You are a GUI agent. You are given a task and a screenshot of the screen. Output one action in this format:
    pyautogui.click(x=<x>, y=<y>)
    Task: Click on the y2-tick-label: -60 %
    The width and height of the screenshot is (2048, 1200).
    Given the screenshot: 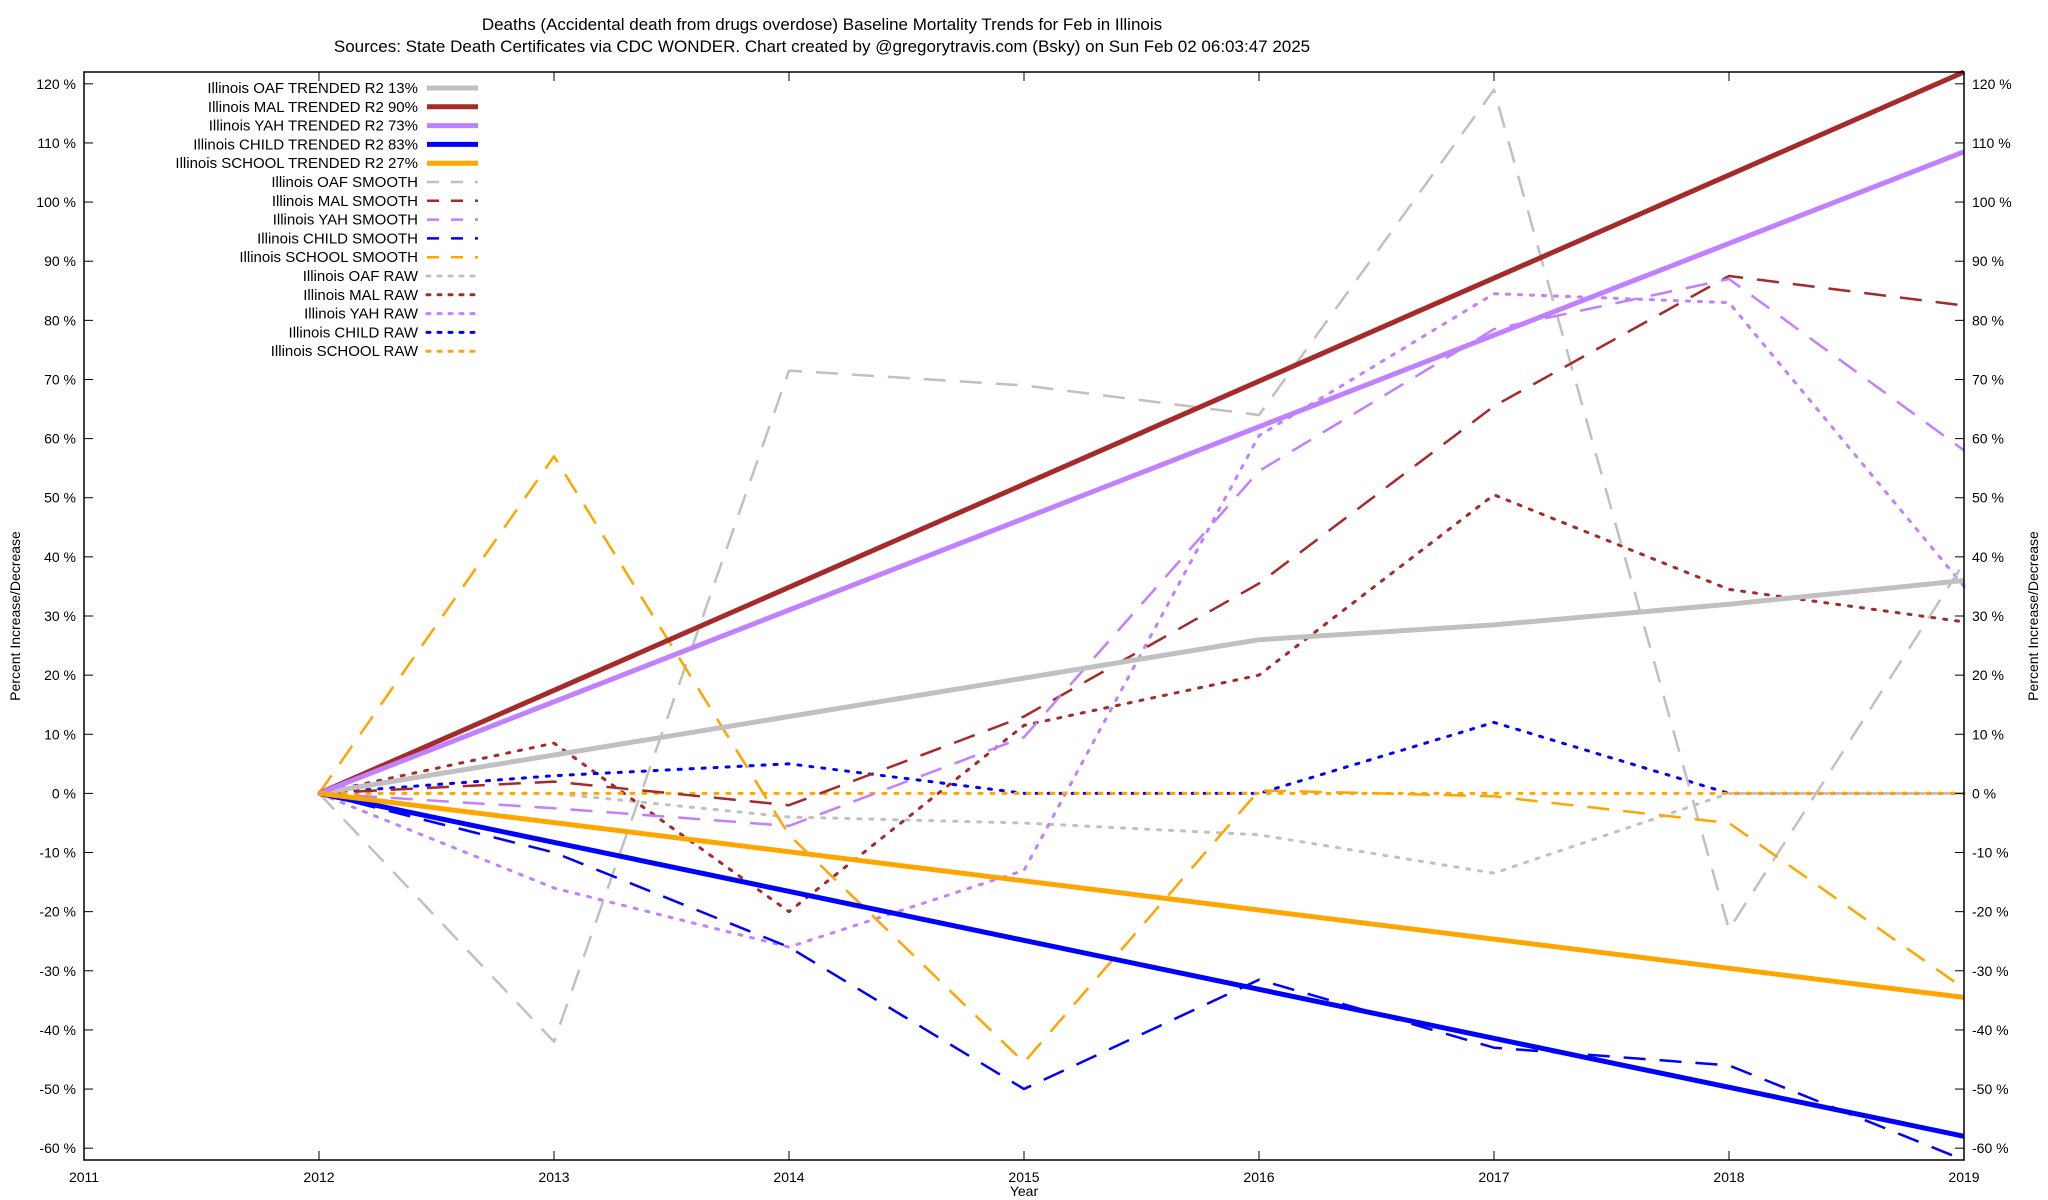 What is the action you would take?
    pyautogui.click(x=1990, y=1148)
    